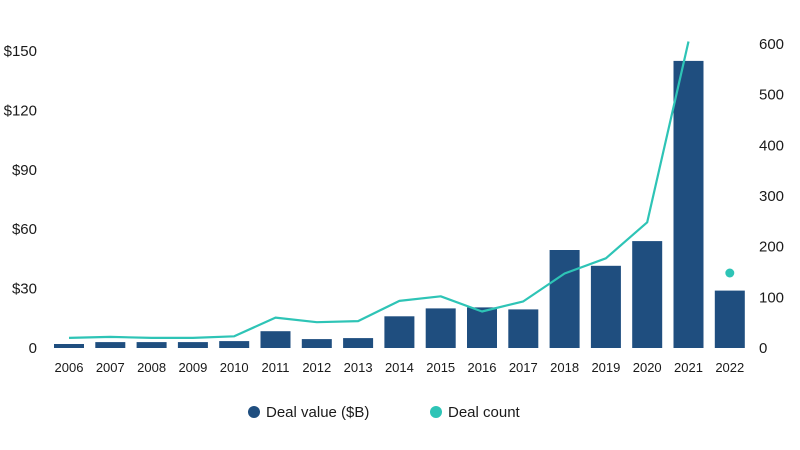  What do you see at coordinates (317, 412) in the screenshot?
I see `legend-label-deal-value: Deal value ($B)` at bounding box center [317, 412].